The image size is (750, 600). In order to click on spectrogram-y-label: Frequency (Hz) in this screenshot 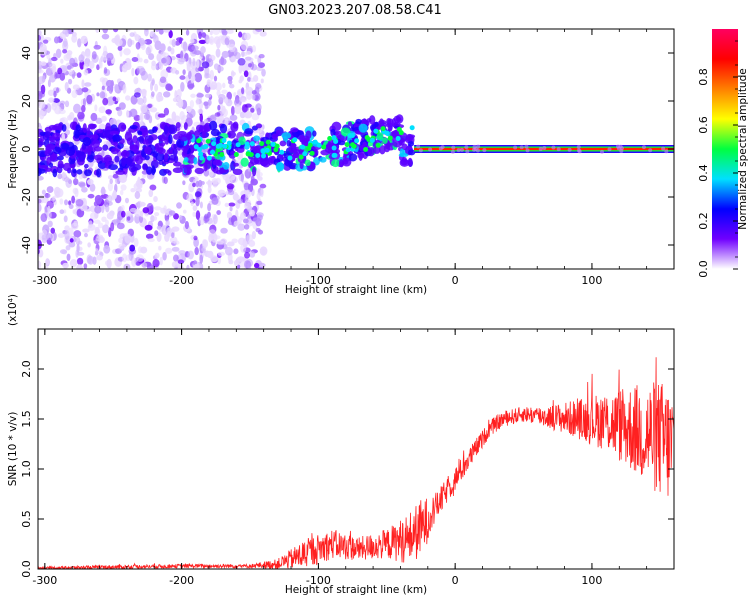, I will do `click(13, 148)`.